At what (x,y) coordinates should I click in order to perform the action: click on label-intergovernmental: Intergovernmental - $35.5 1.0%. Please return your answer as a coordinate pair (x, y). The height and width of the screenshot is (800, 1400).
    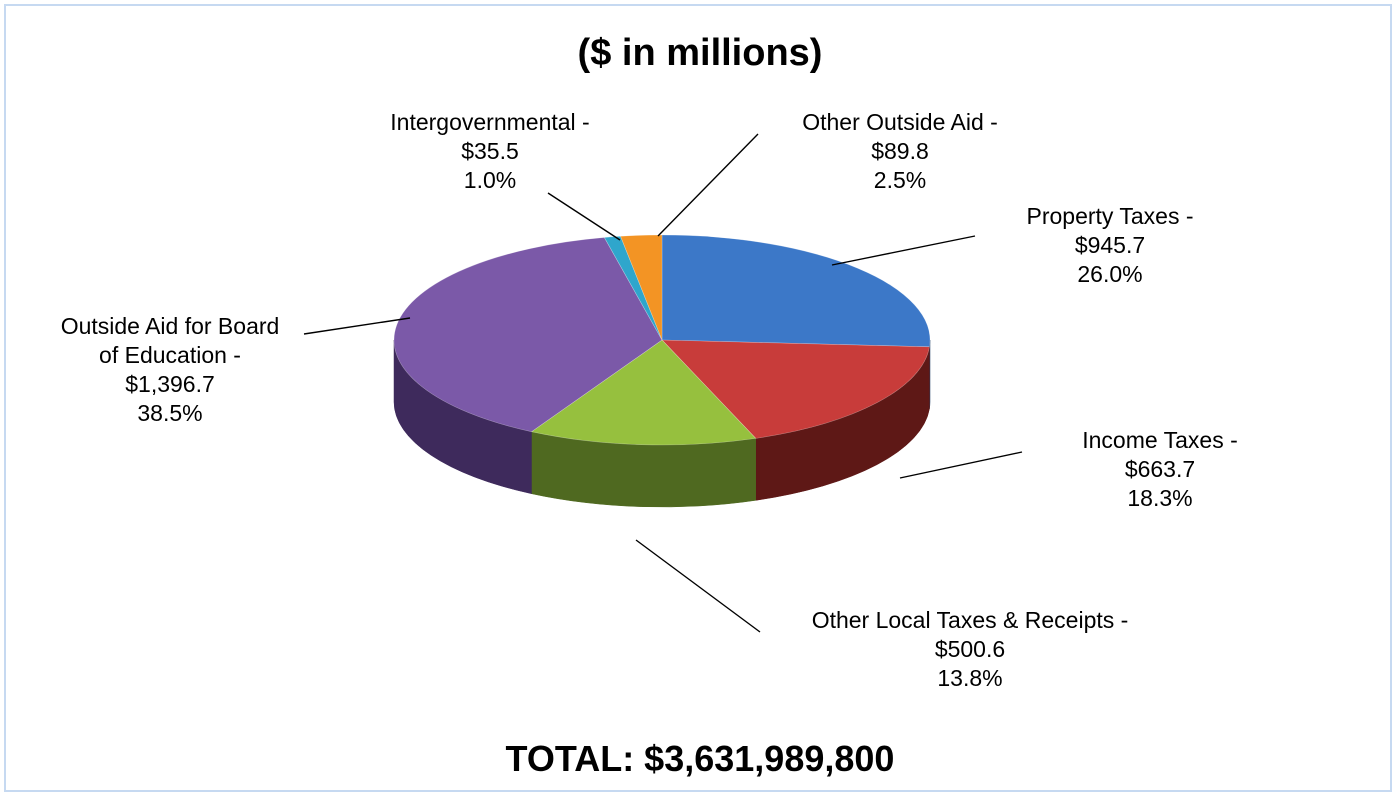
    Looking at the image, I should click on (490, 151).